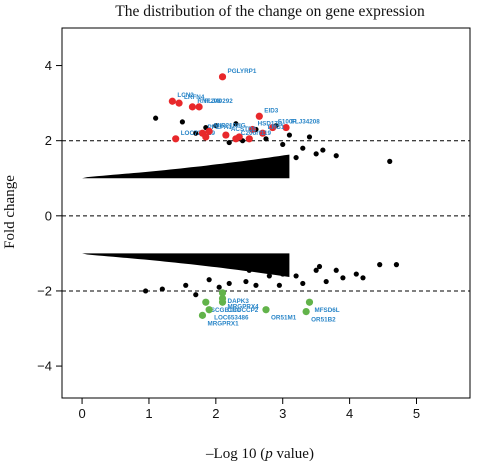 This screenshot has width=500, height=468. I want to click on up-gene-label: FLJ40292, so click(218, 101).